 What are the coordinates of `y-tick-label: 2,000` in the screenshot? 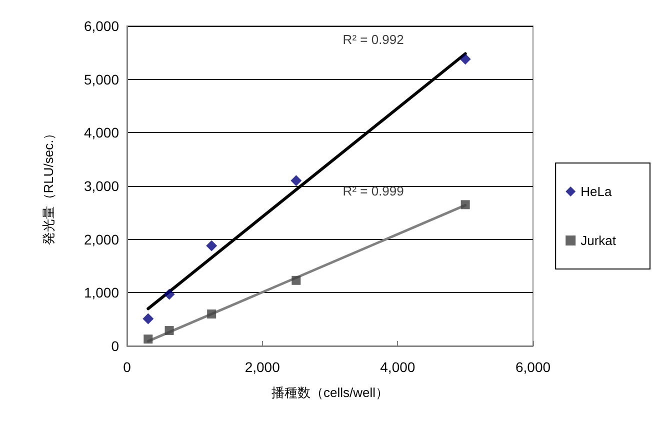 It's located at (102, 239).